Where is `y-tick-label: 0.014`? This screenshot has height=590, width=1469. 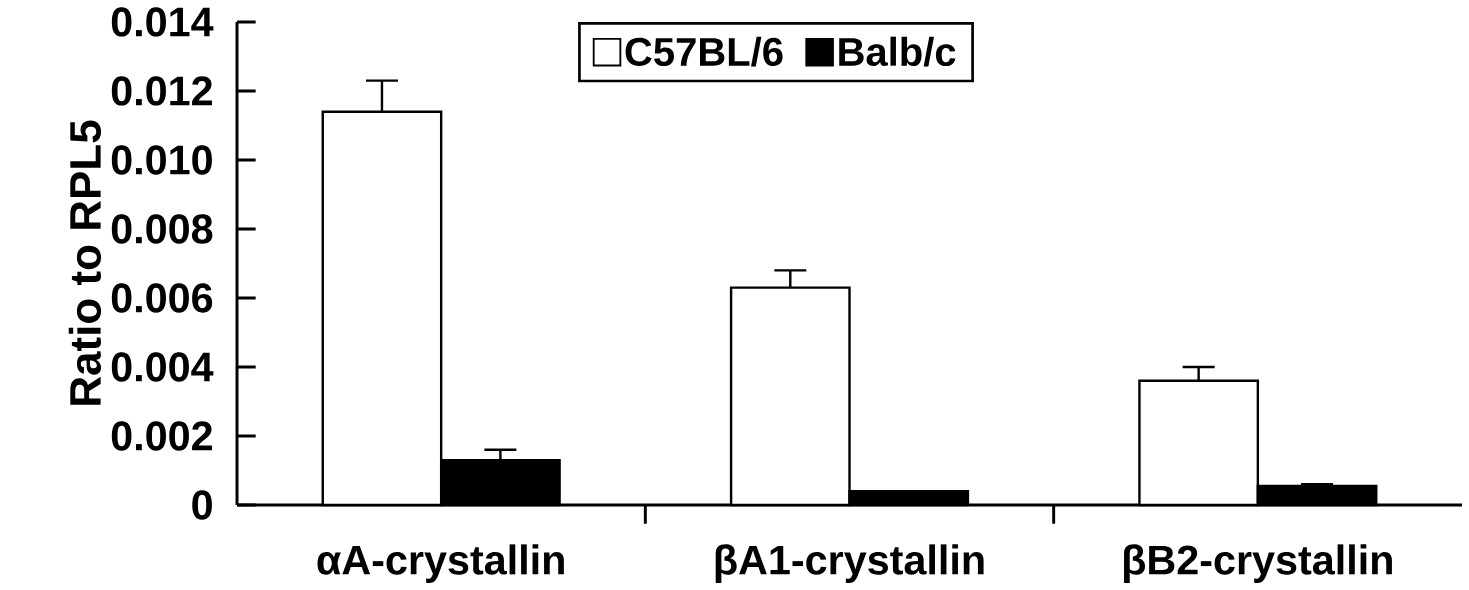
y-tick-label: 0.014 is located at coordinates (162, 22).